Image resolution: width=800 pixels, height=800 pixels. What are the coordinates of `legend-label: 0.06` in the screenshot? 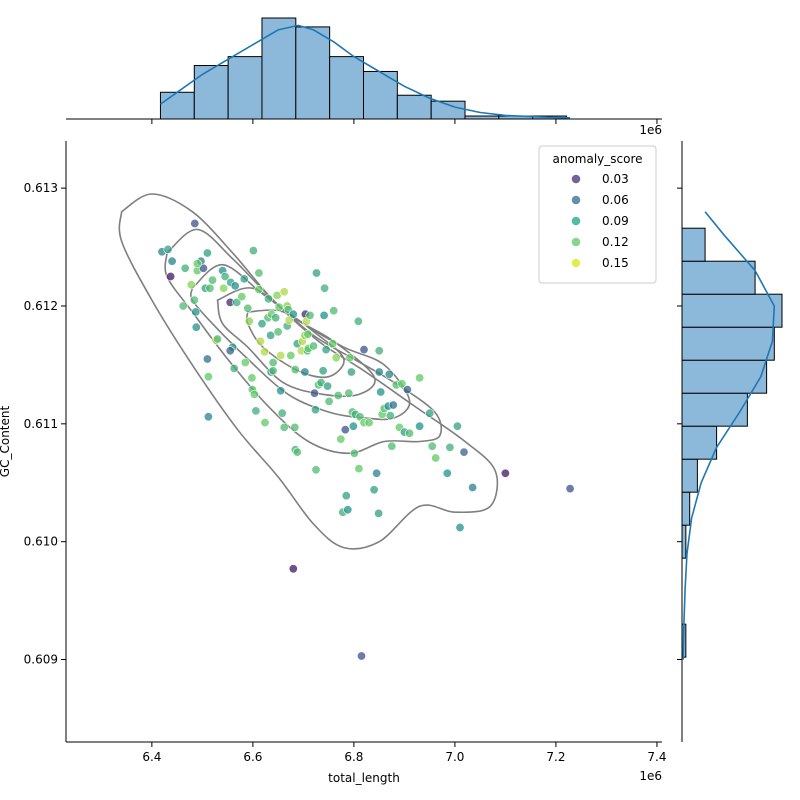 It's located at (615, 200).